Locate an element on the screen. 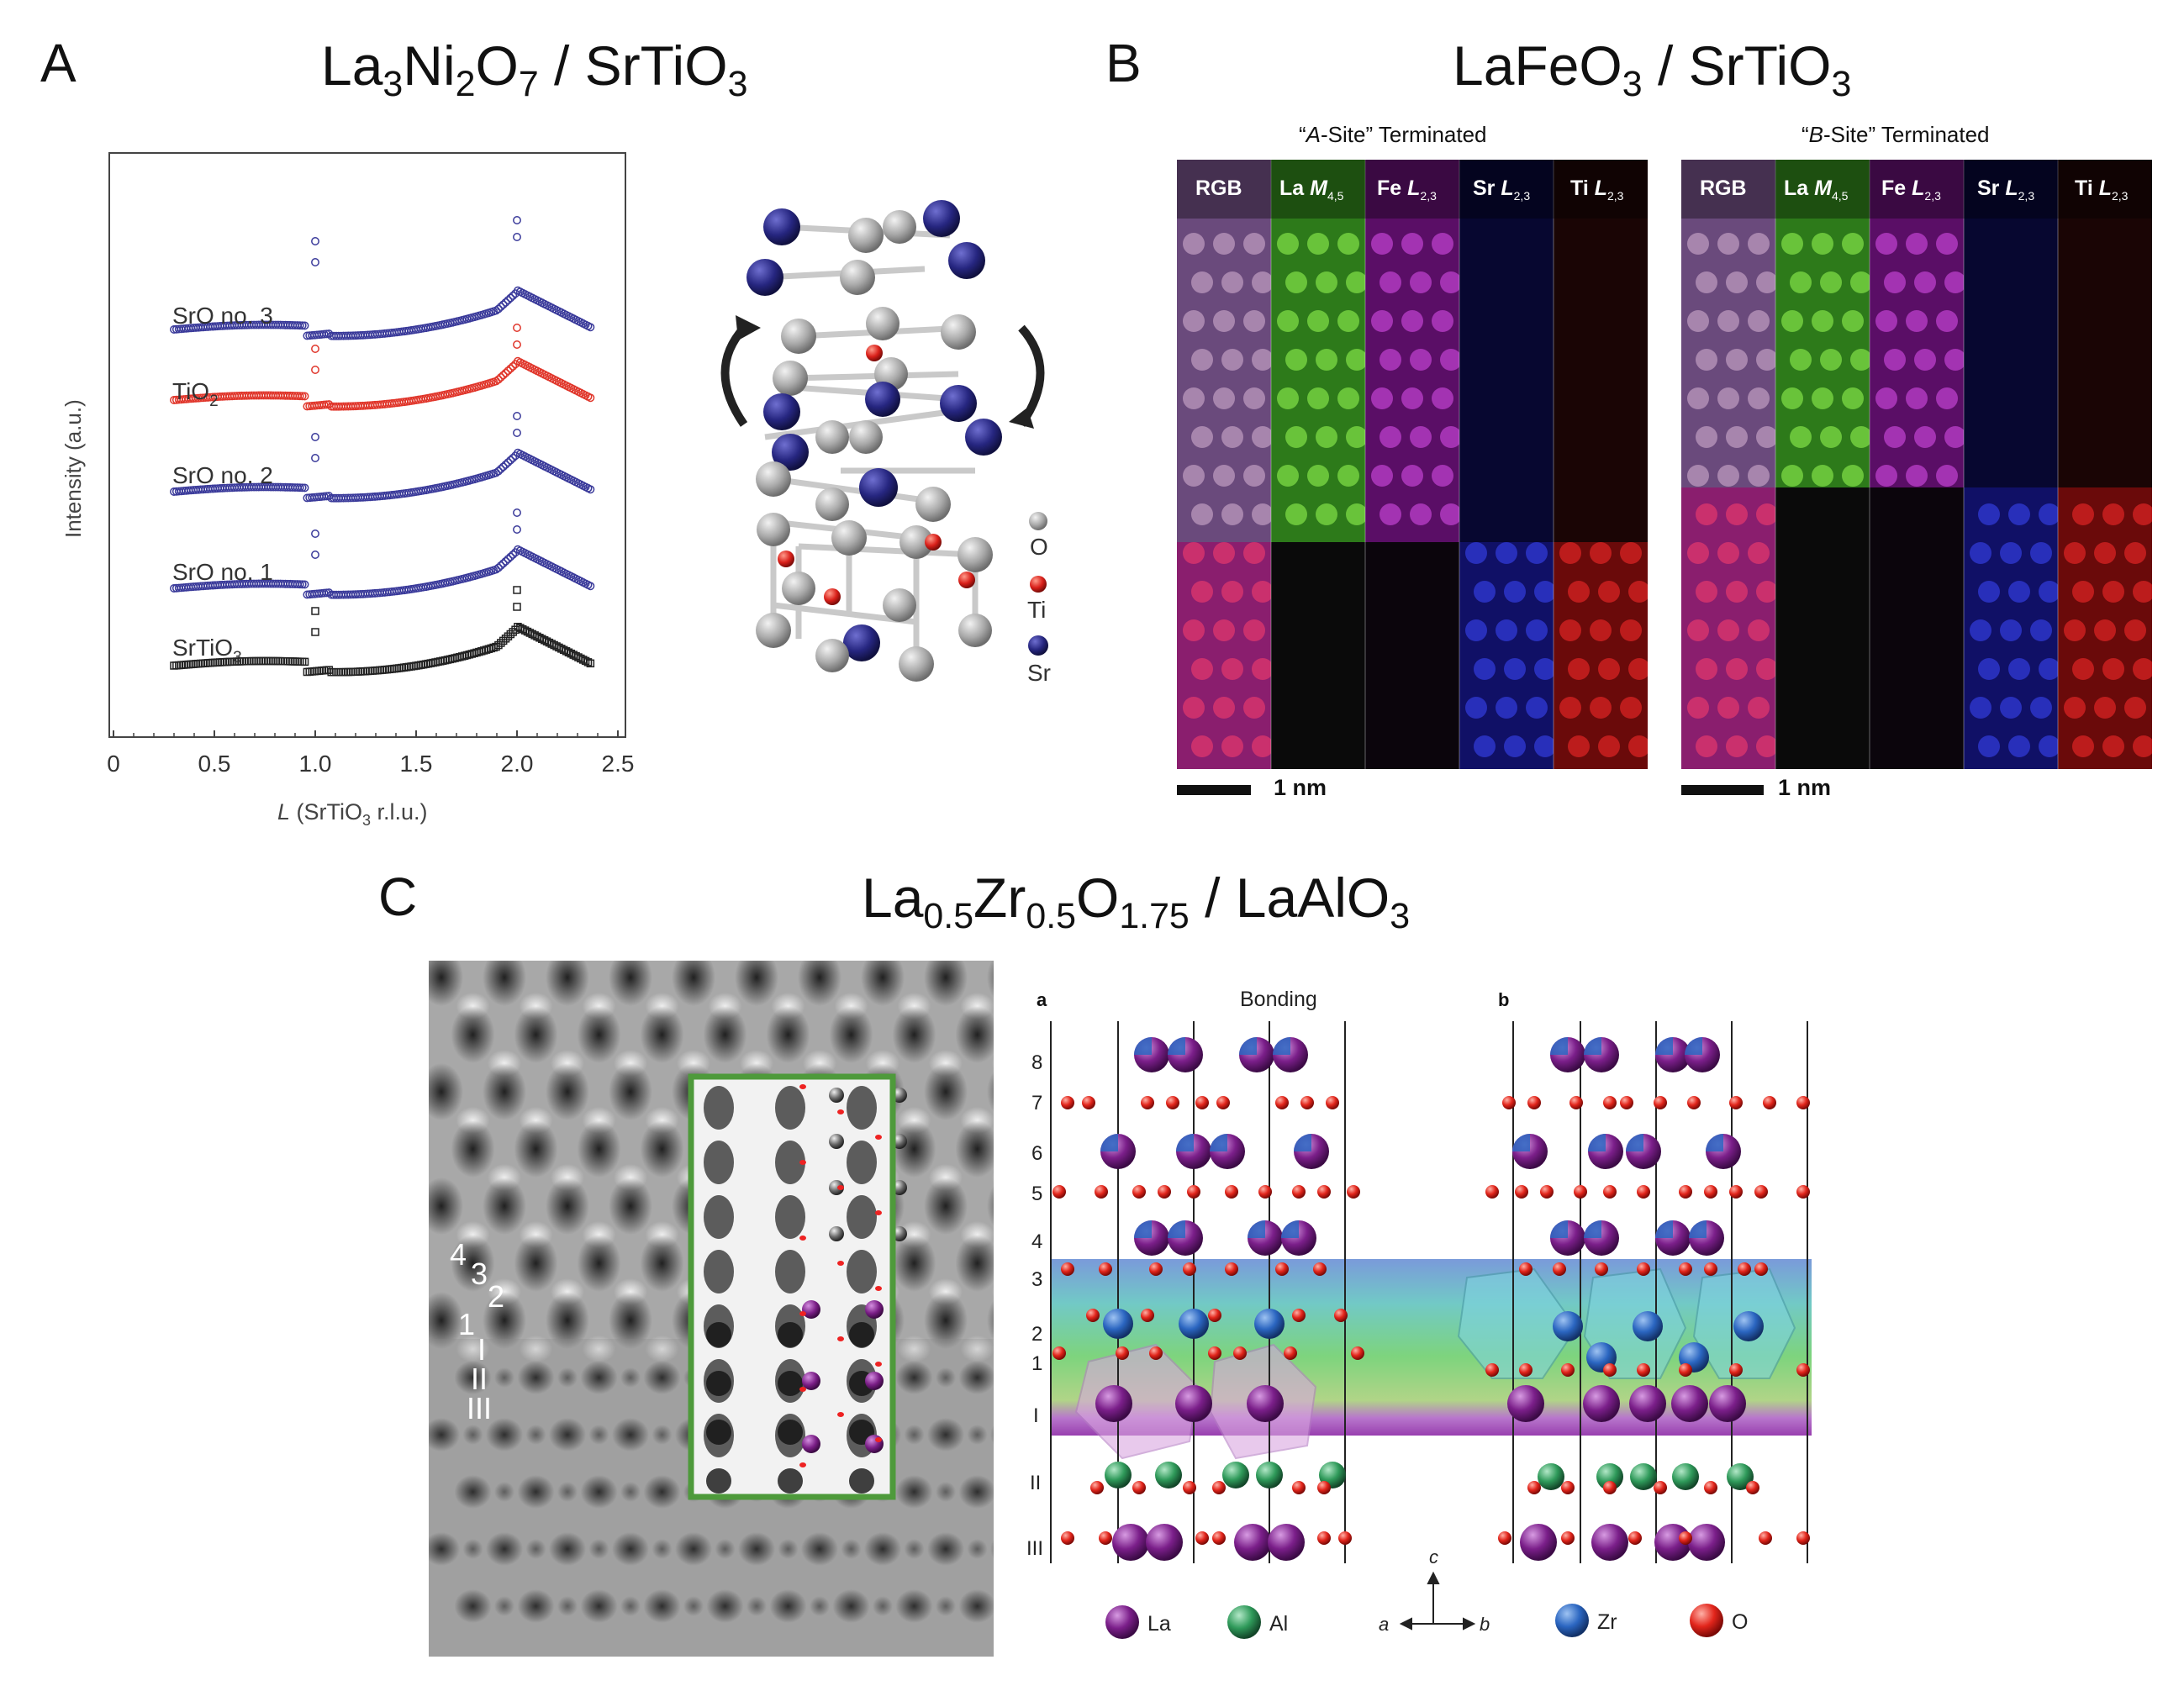  map-column-la is located at coordinates (1319, 465).